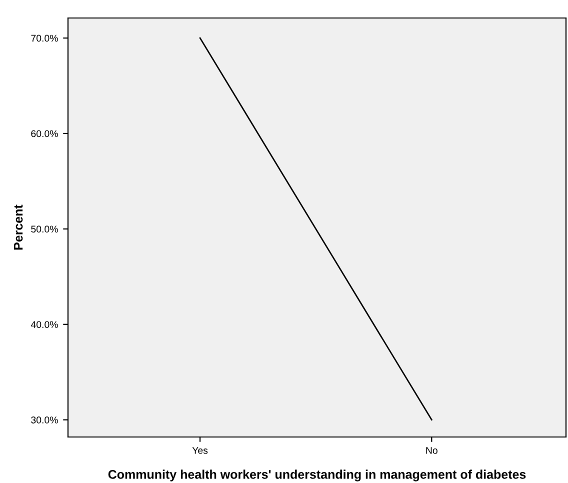  Describe the element at coordinates (44, 229) in the screenshot. I see `y-tick-label: 50.0%` at that location.